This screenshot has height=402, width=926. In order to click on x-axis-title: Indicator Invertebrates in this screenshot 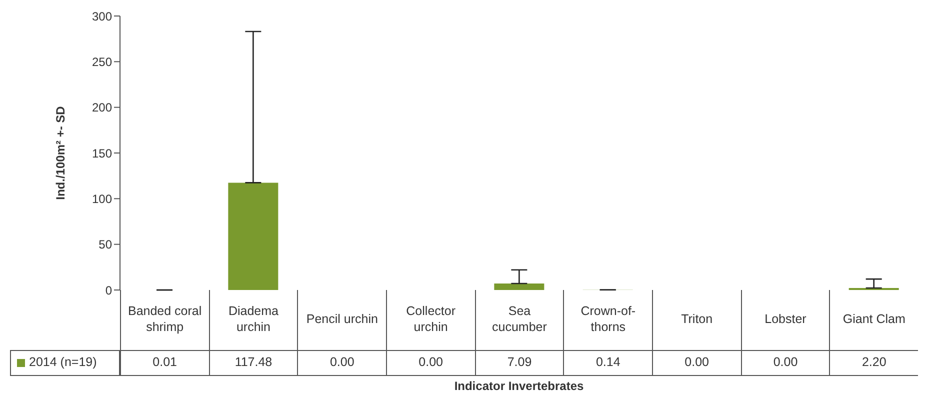, I will do `click(519, 386)`.